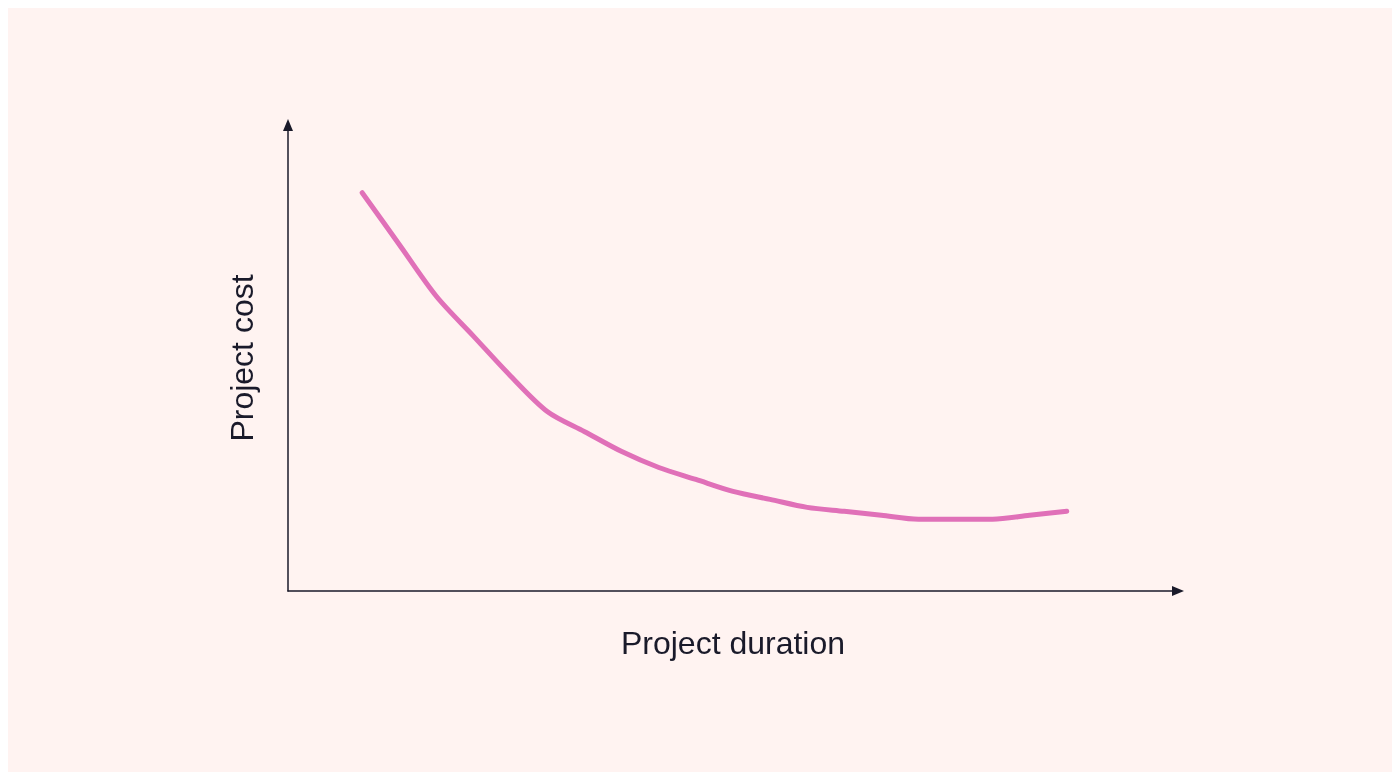 This screenshot has height=780, width=1400. Describe the element at coordinates (733, 643) in the screenshot. I see `x-axis-title: Project duration` at that location.